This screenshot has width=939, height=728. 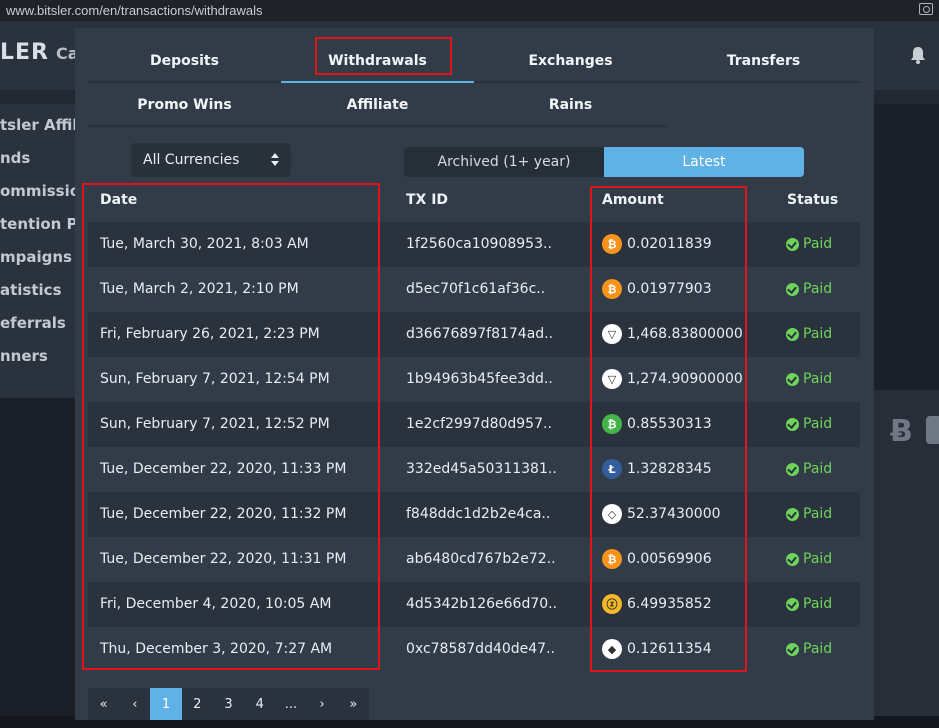 What do you see at coordinates (763, 60) in the screenshot?
I see `tab-transfers: Transfers` at bounding box center [763, 60].